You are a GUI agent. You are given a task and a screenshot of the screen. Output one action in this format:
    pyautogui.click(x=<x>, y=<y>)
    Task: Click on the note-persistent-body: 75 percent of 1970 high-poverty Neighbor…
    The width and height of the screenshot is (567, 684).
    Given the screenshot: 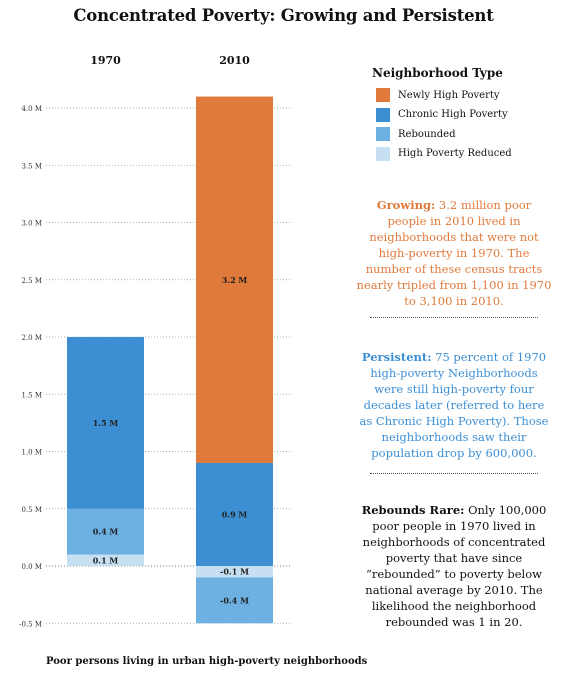 What is the action you would take?
    pyautogui.click(x=454, y=405)
    